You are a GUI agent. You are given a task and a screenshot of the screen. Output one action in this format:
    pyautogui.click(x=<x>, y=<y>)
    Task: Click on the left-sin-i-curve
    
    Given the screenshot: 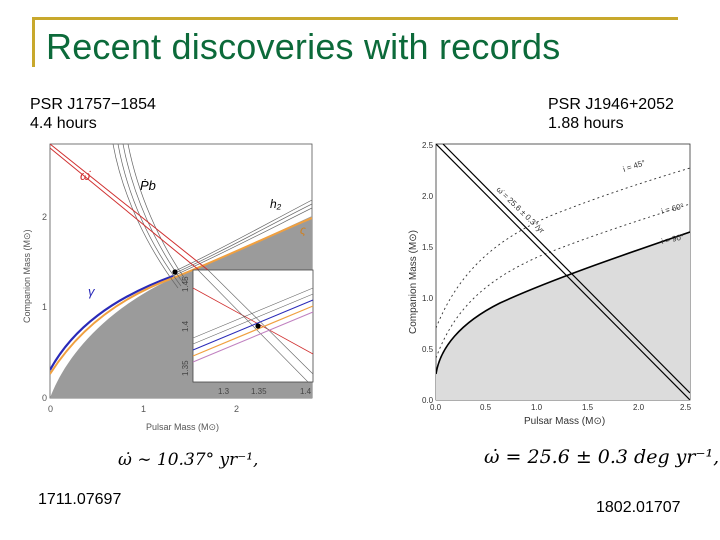 What is the action you would take?
    pyautogui.click(x=181, y=296)
    